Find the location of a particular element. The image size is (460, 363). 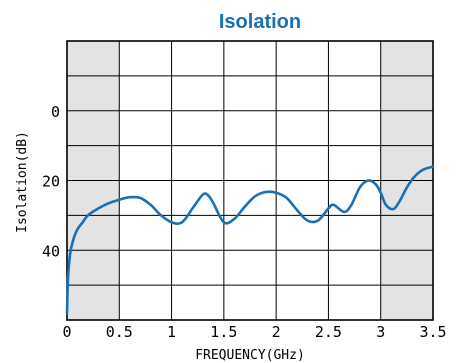

x-tick-label-3: 1.5 is located at coordinates (223, 332).